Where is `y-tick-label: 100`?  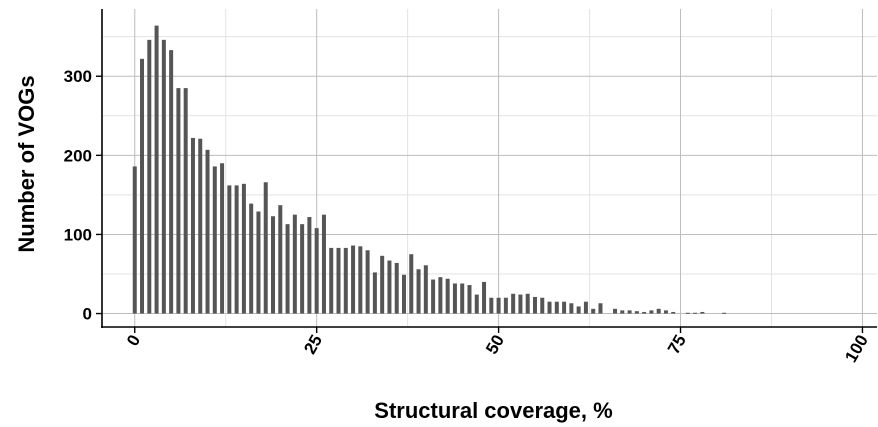
y-tick-label: 100 is located at coordinates (78, 234).